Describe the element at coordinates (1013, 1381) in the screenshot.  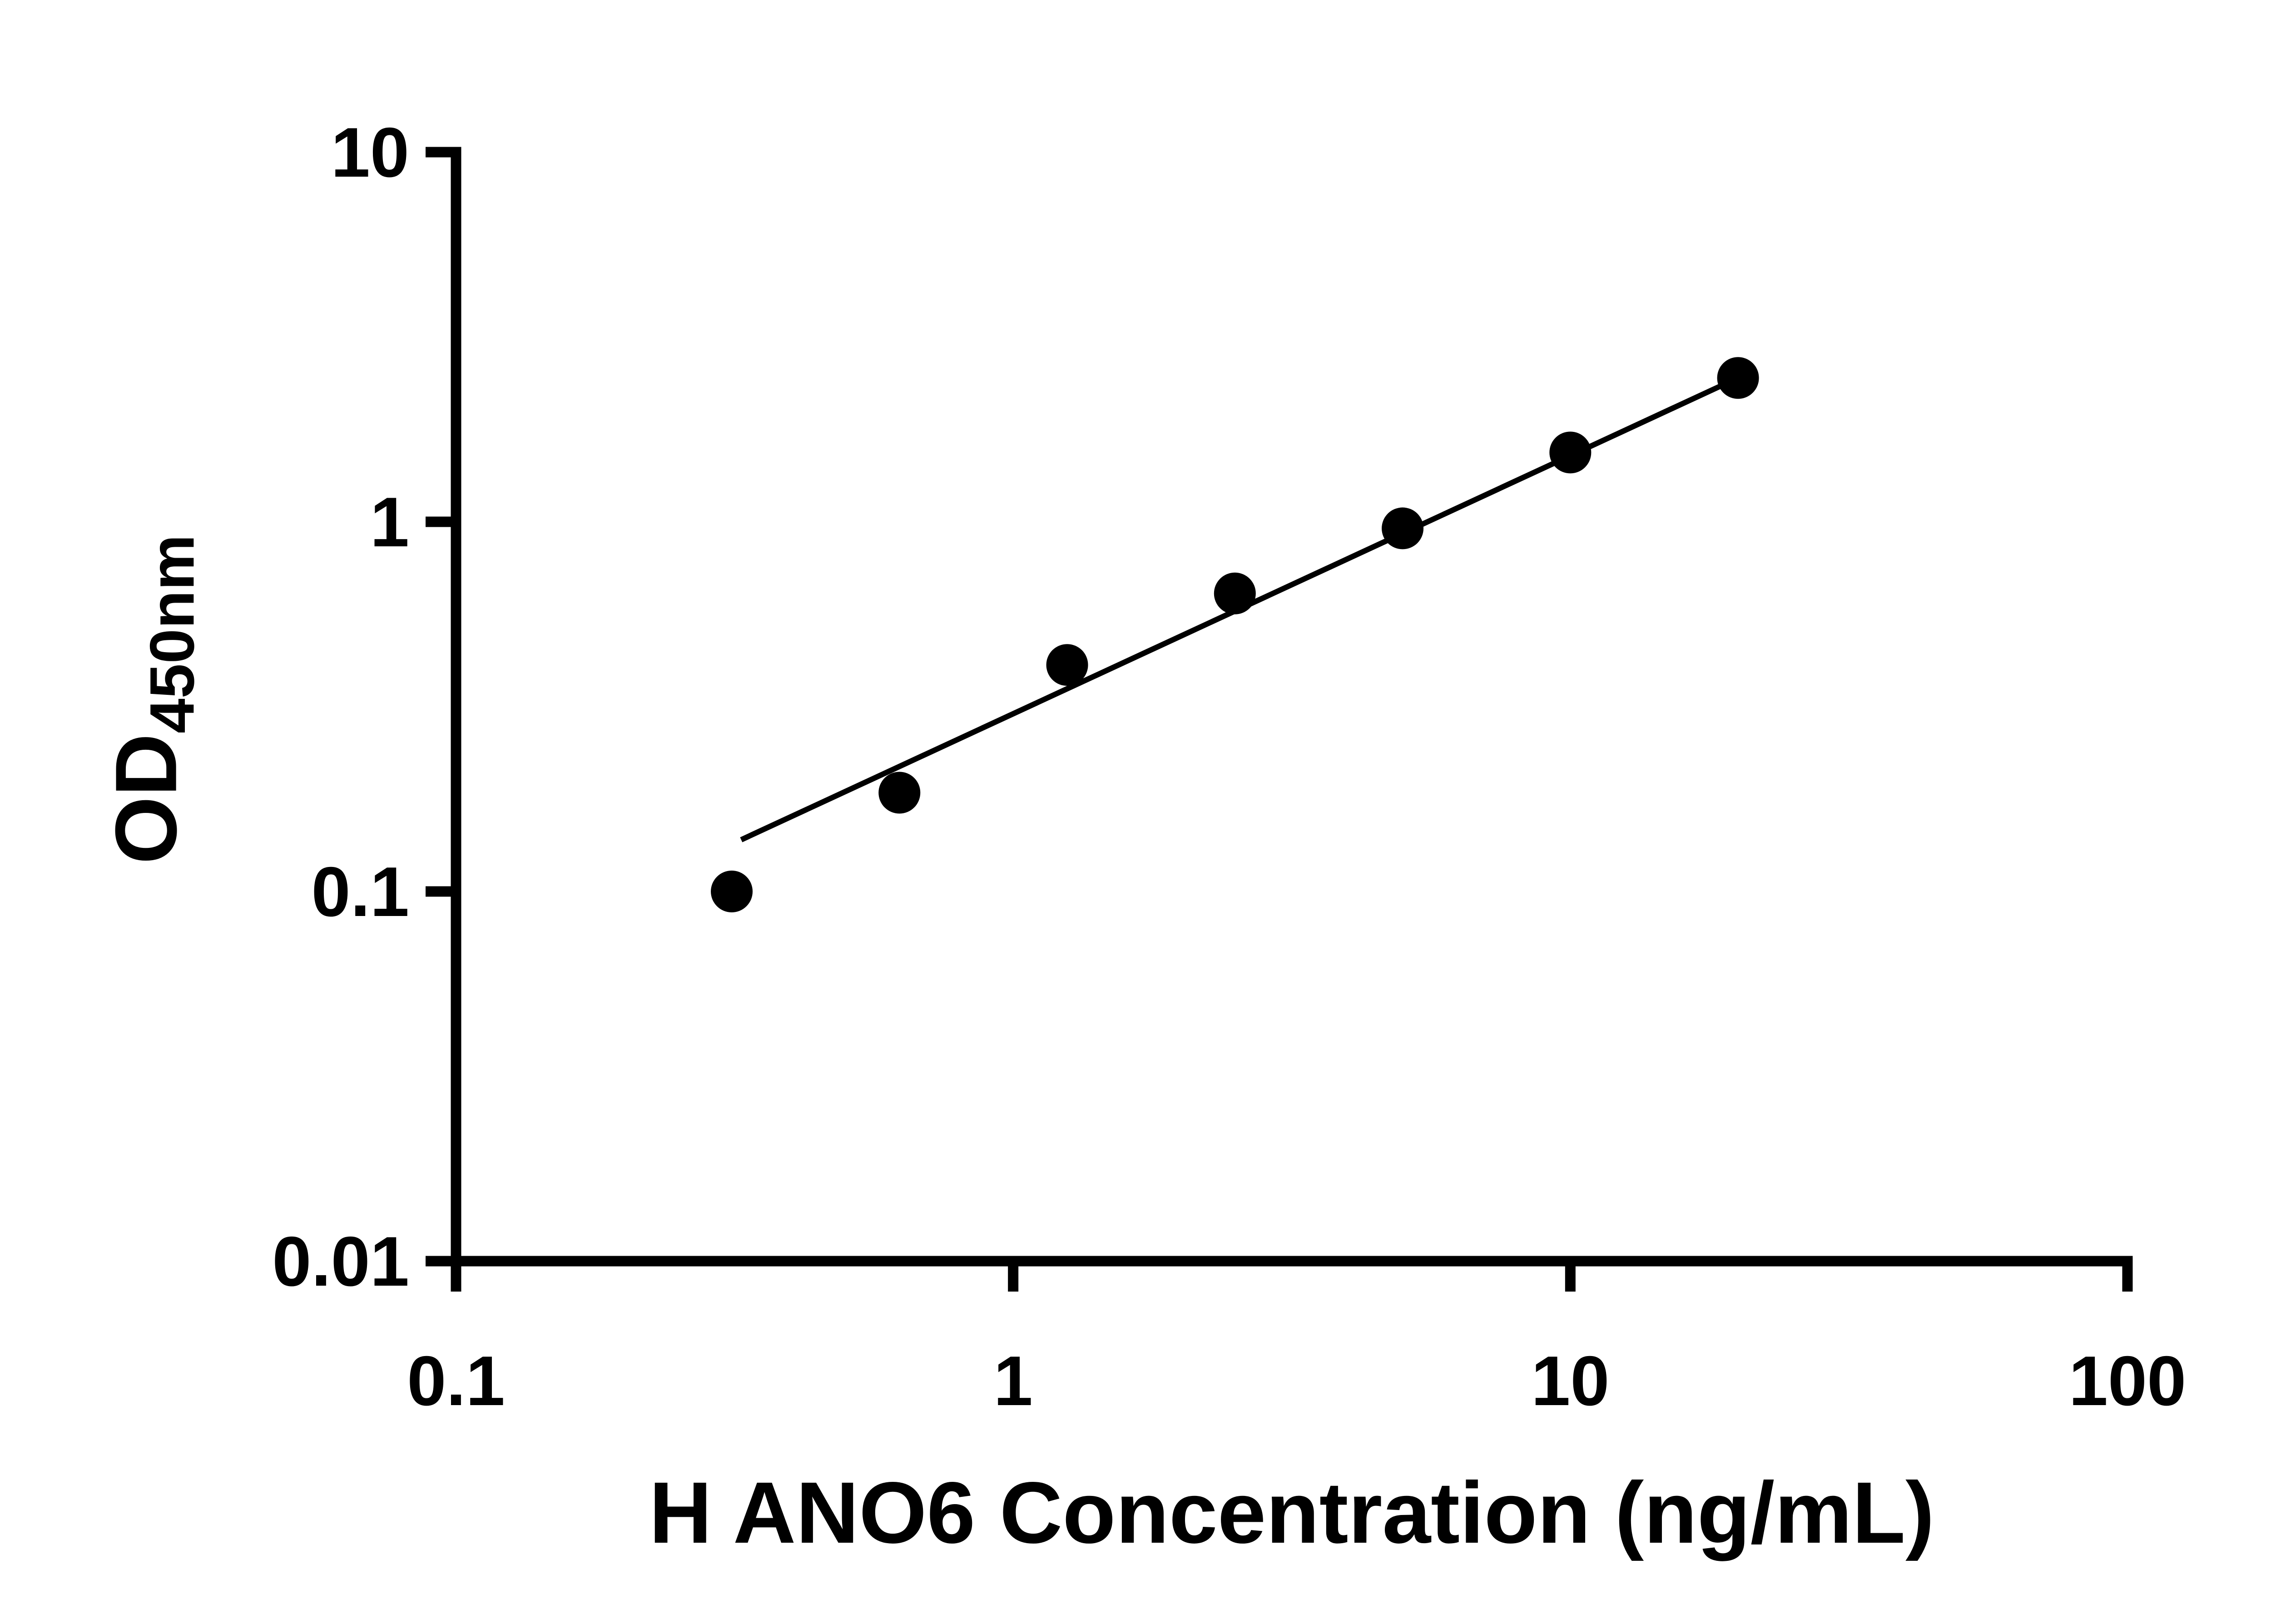
I see `x-tick-label: 1` at that location.